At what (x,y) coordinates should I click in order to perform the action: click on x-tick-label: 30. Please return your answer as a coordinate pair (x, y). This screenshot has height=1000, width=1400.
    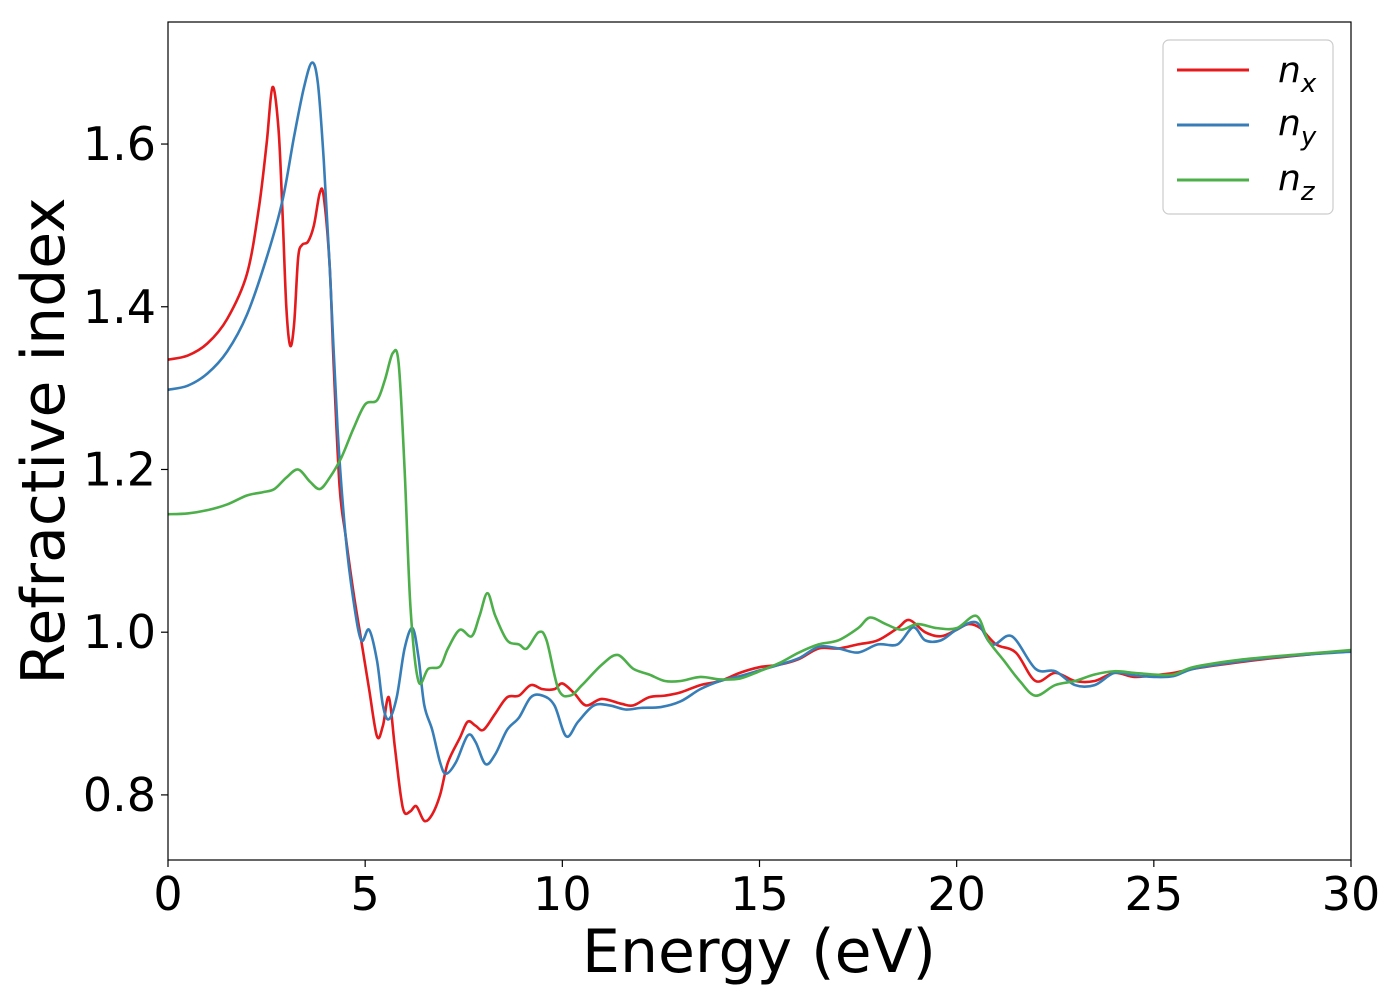
    Looking at the image, I should click on (1351, 894).